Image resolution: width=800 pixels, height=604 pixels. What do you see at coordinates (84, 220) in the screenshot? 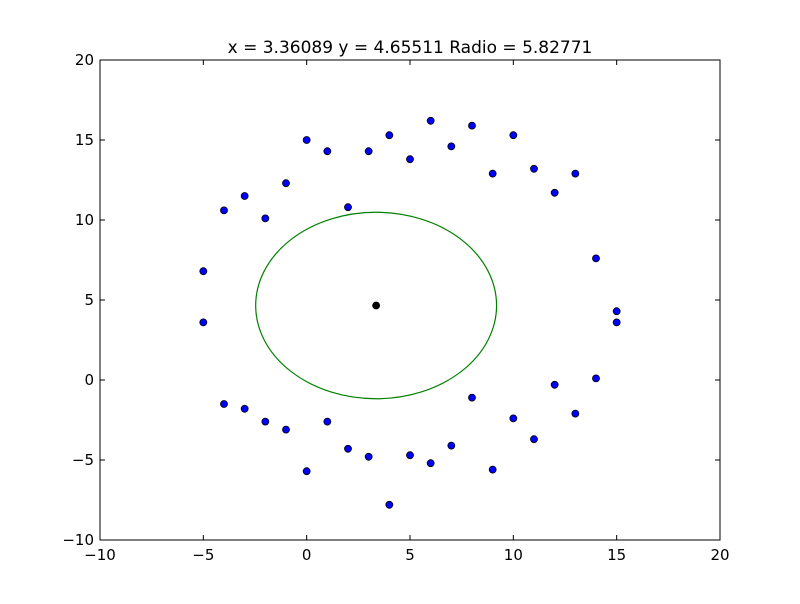
I see `y-tick-label: 10` at bounding box center [84, 220].